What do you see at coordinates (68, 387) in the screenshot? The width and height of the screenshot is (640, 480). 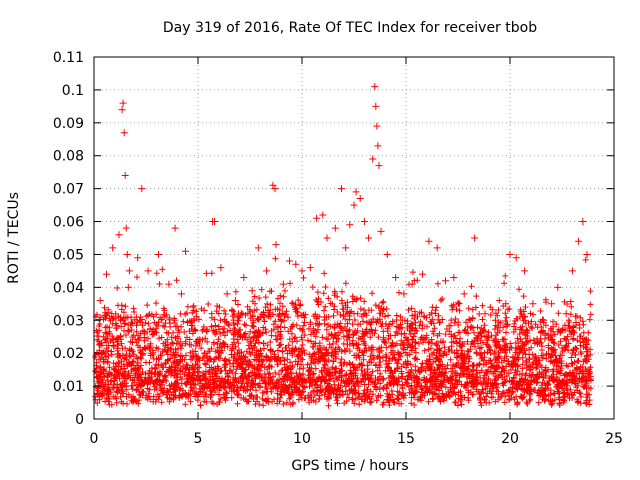 I see `y-tick-label: 0.01` at bounding box center [68, 387].